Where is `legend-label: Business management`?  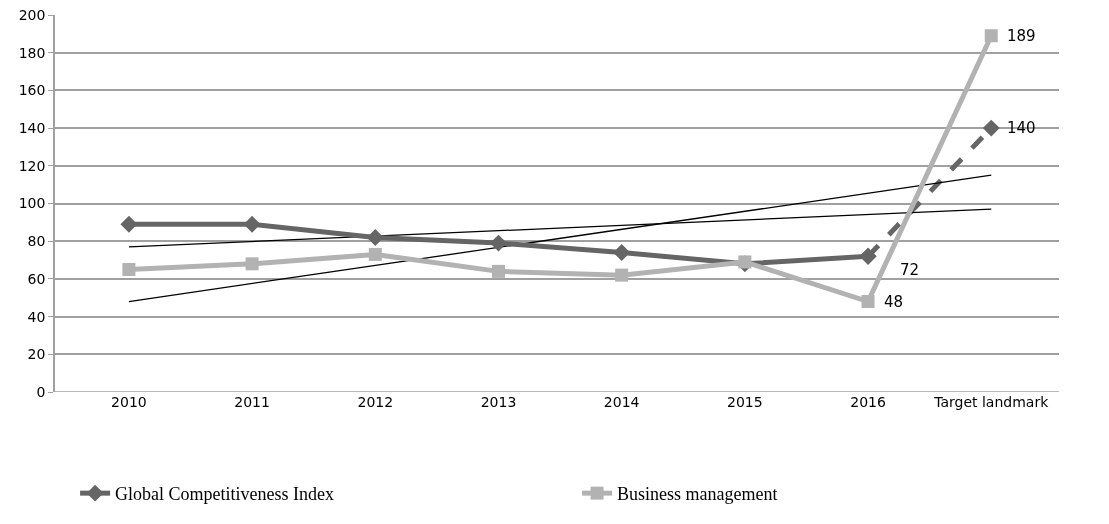 legend-label: Business management is located at coordinates (697, 494).